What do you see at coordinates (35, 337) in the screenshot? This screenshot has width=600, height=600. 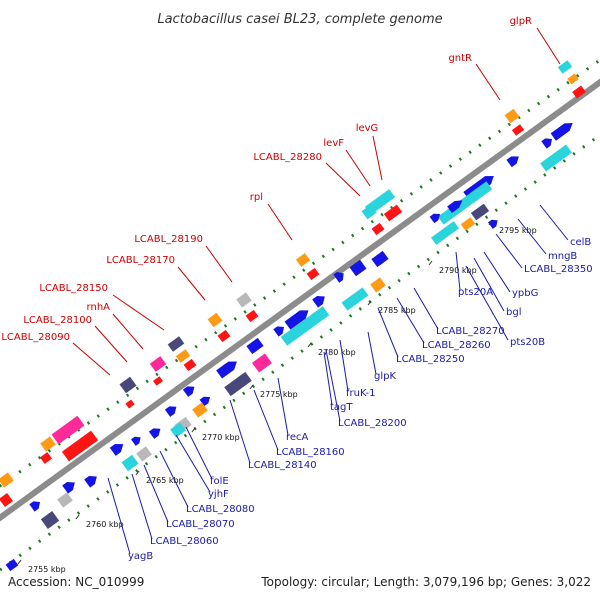 I see `upper-label-12: LCABL_28090` at bounding box center [35, 337].